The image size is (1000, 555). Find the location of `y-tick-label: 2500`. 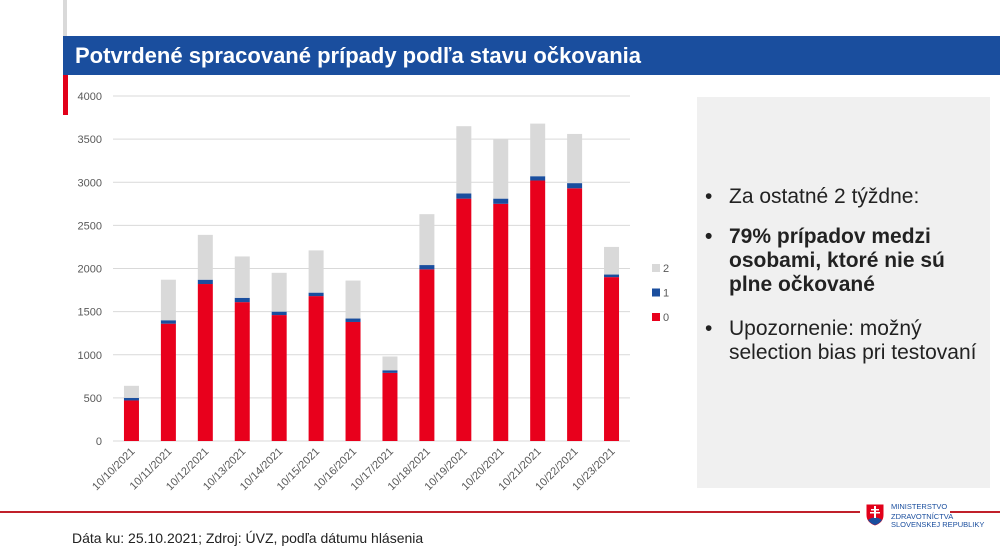

y-tick-label: 2500 is located at coordinates (90, 226).